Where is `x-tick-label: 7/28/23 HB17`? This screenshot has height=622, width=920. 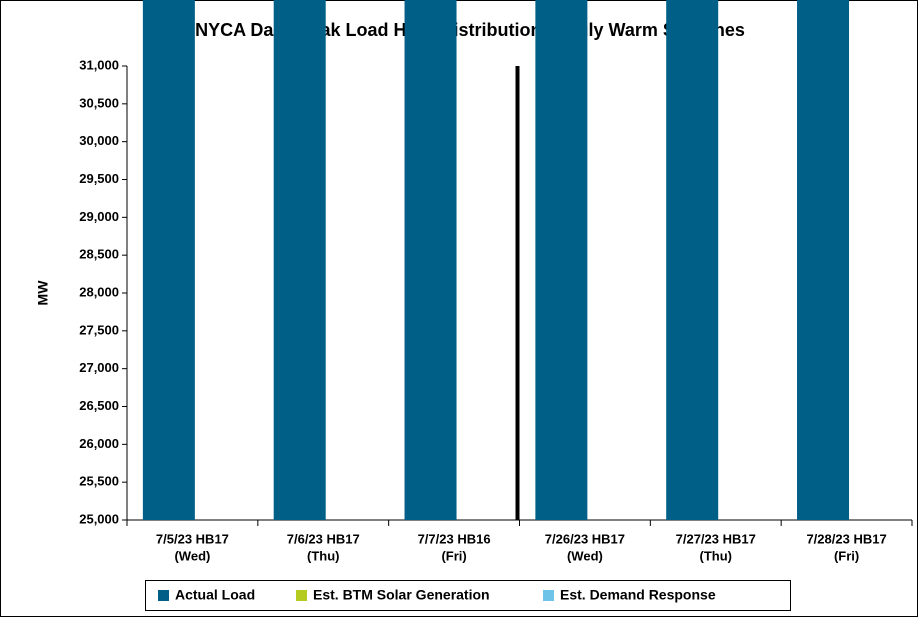
x-tick-label: 7/28/23 HB17 is located at coordinates (846, 538).